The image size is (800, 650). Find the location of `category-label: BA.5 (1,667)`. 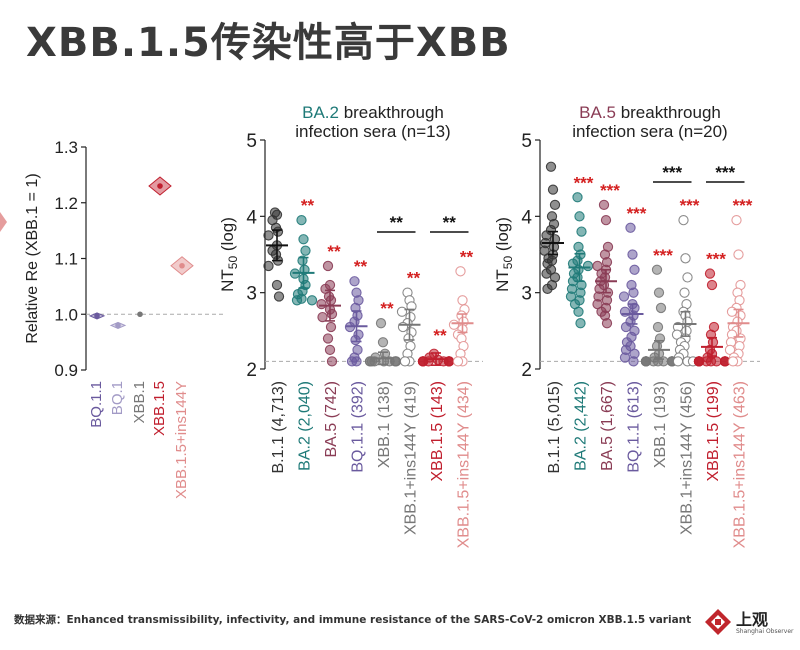

category-label: BA.5 (1,667) is located at coordinates (607, 426).